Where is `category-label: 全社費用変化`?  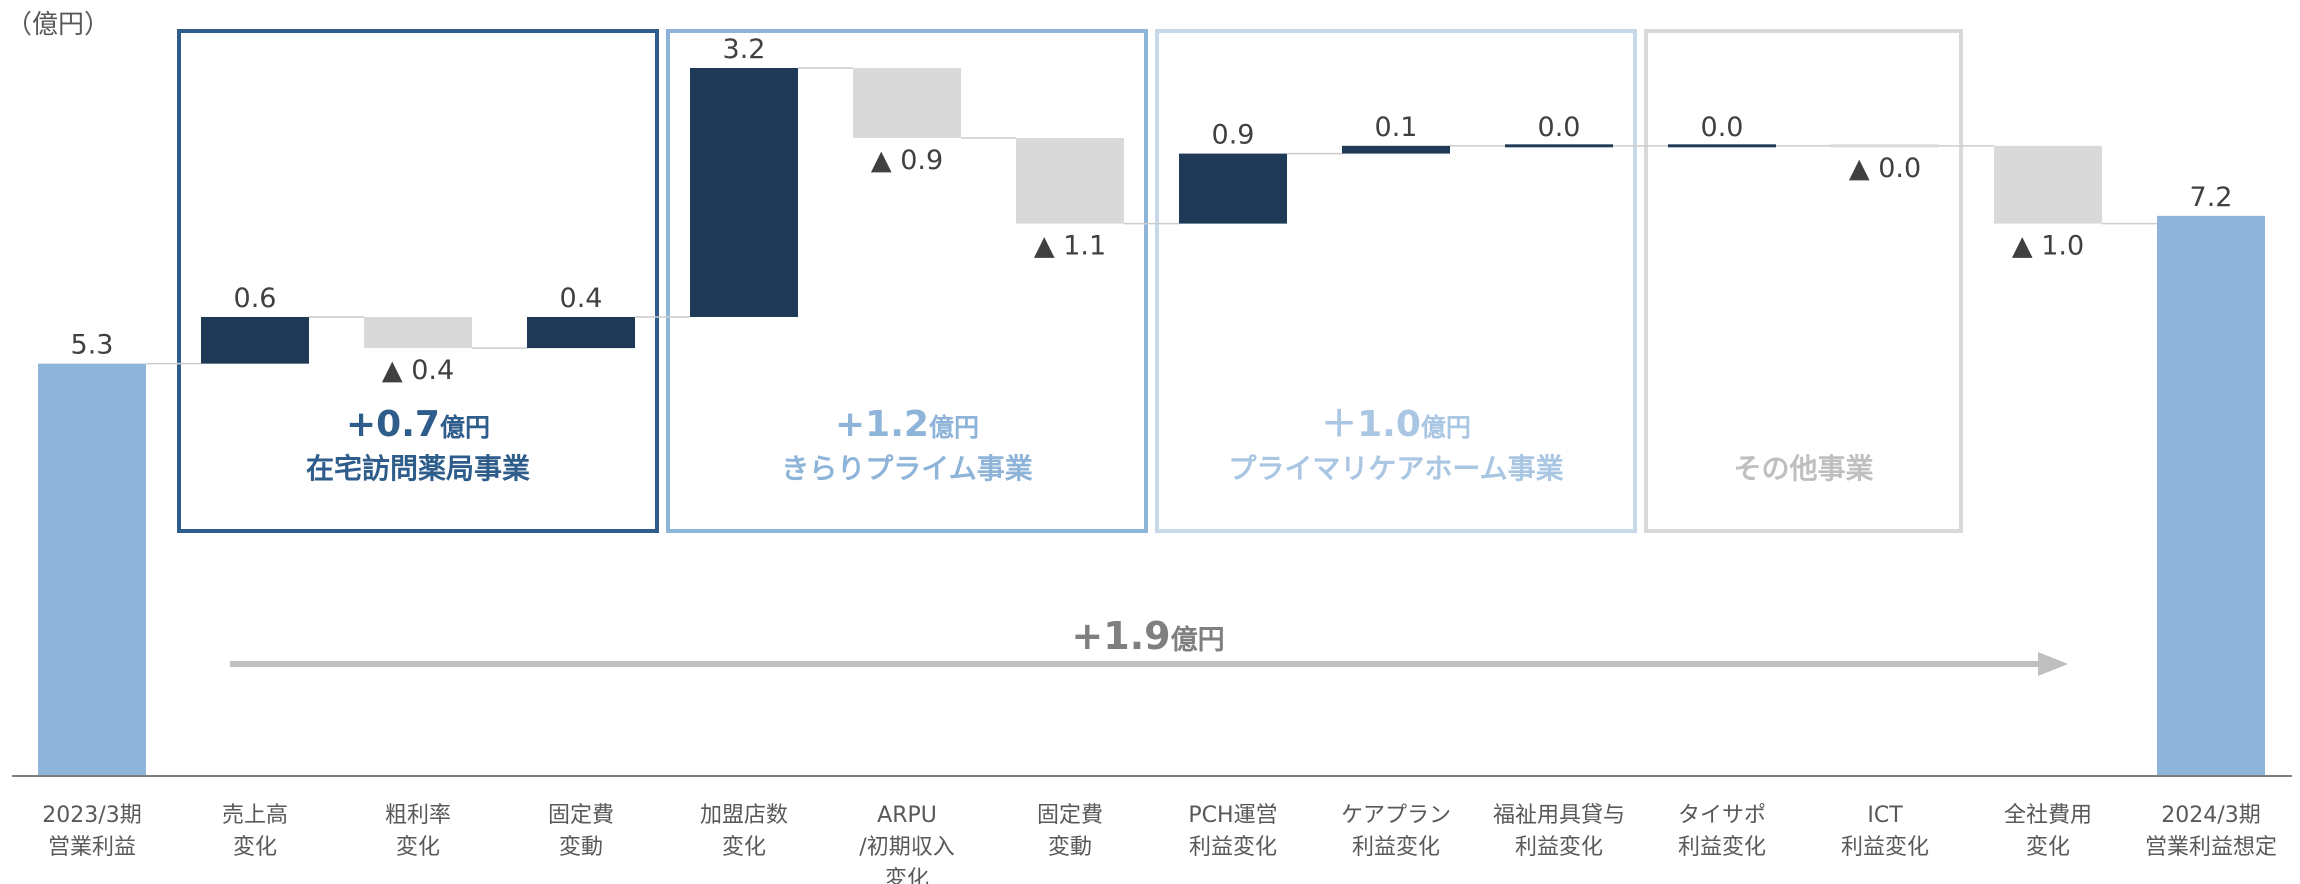
category-label: 全社費用変化 is located at coordinates (2048, 831).